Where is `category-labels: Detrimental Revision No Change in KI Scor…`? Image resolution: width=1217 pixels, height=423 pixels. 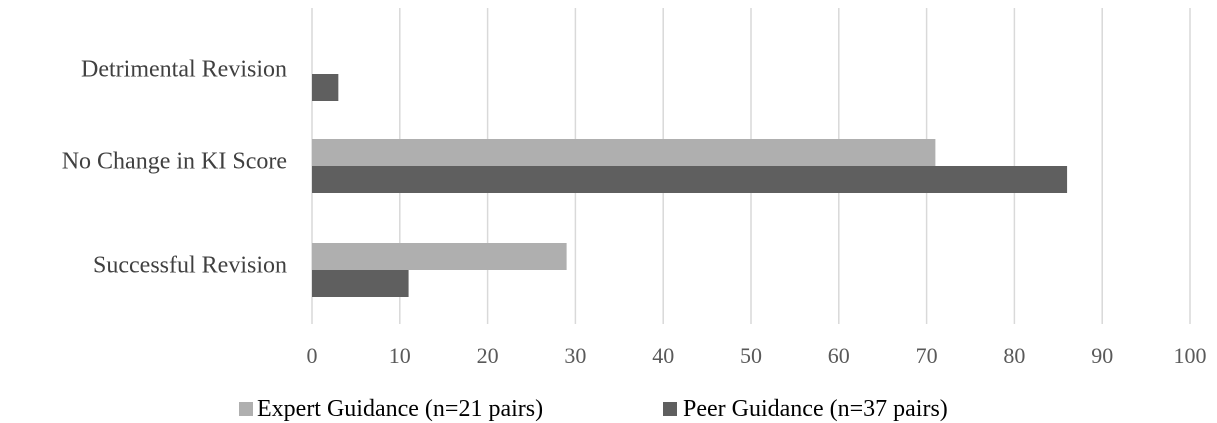
category-labels: Detrimental Revision No Change in KI Scor… is located at coordinates (174, 168).